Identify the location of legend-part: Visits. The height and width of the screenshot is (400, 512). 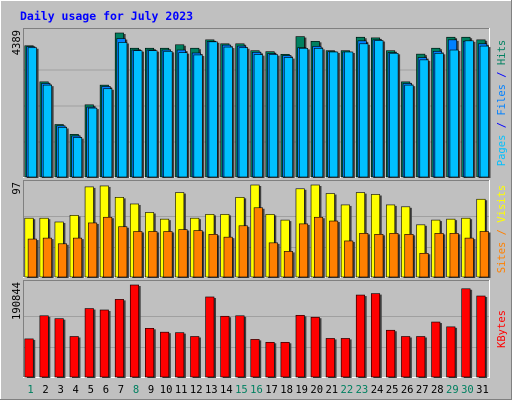
(502, 204).